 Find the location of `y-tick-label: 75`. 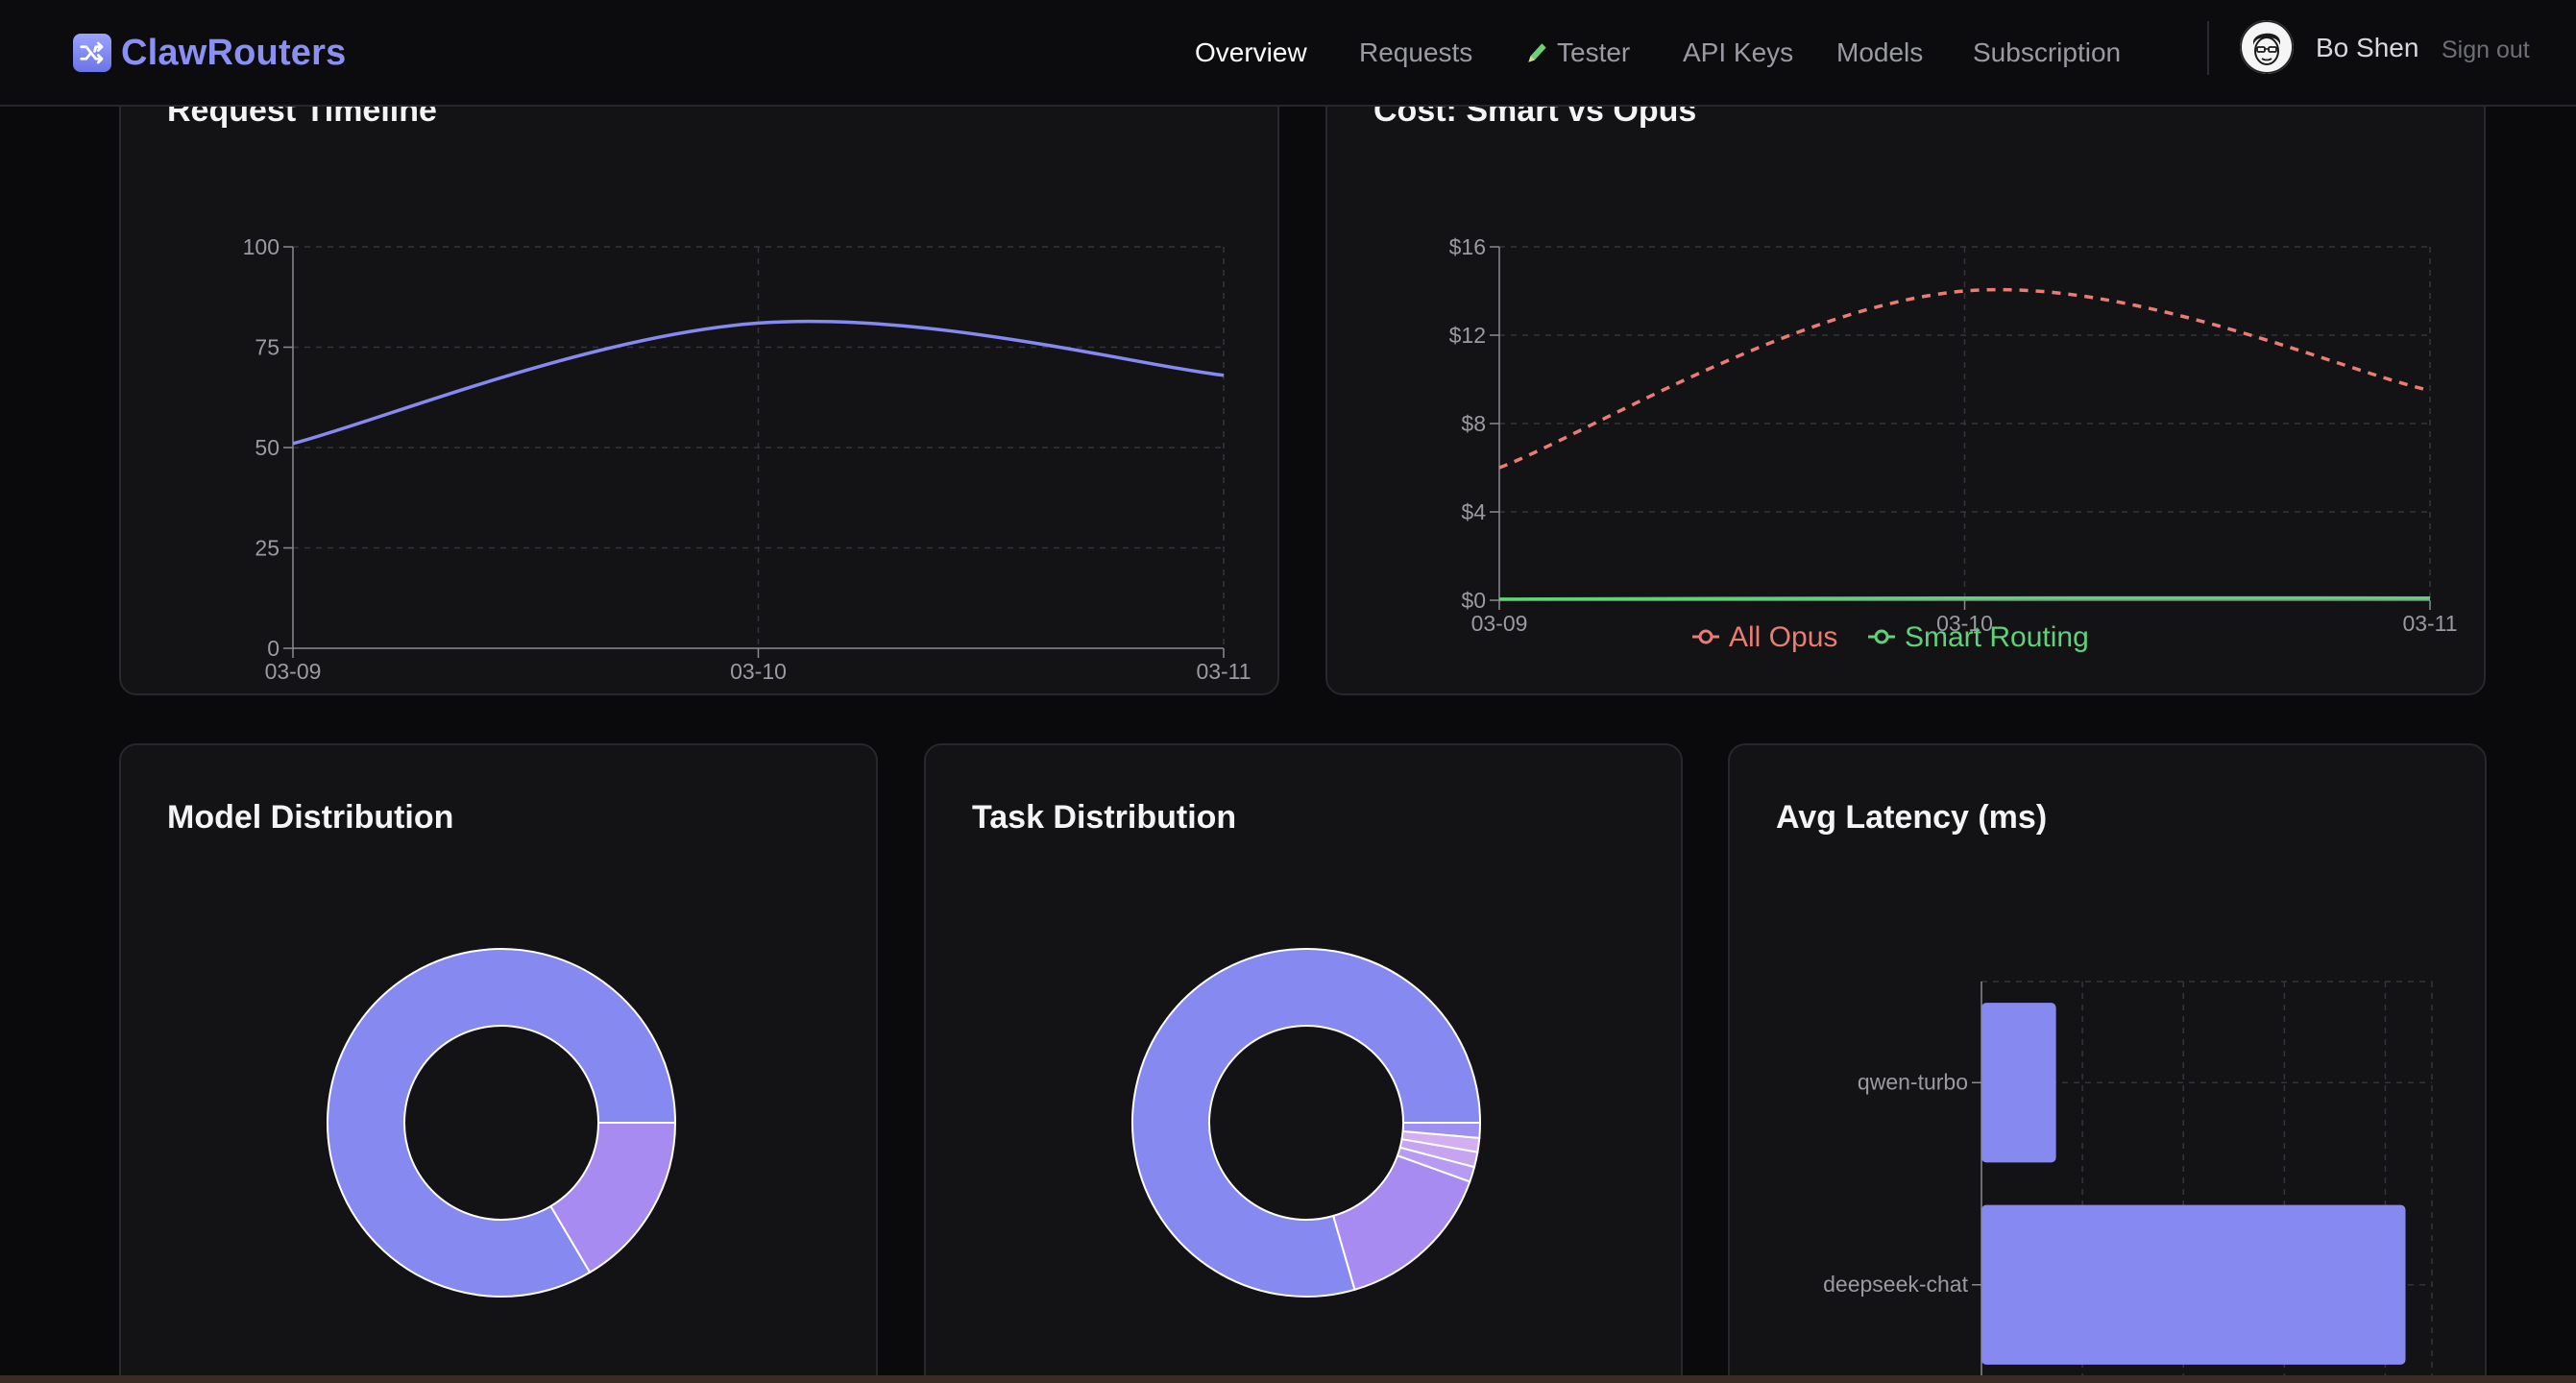

y-tick-label: 75 is located at coordinates (267, 347).